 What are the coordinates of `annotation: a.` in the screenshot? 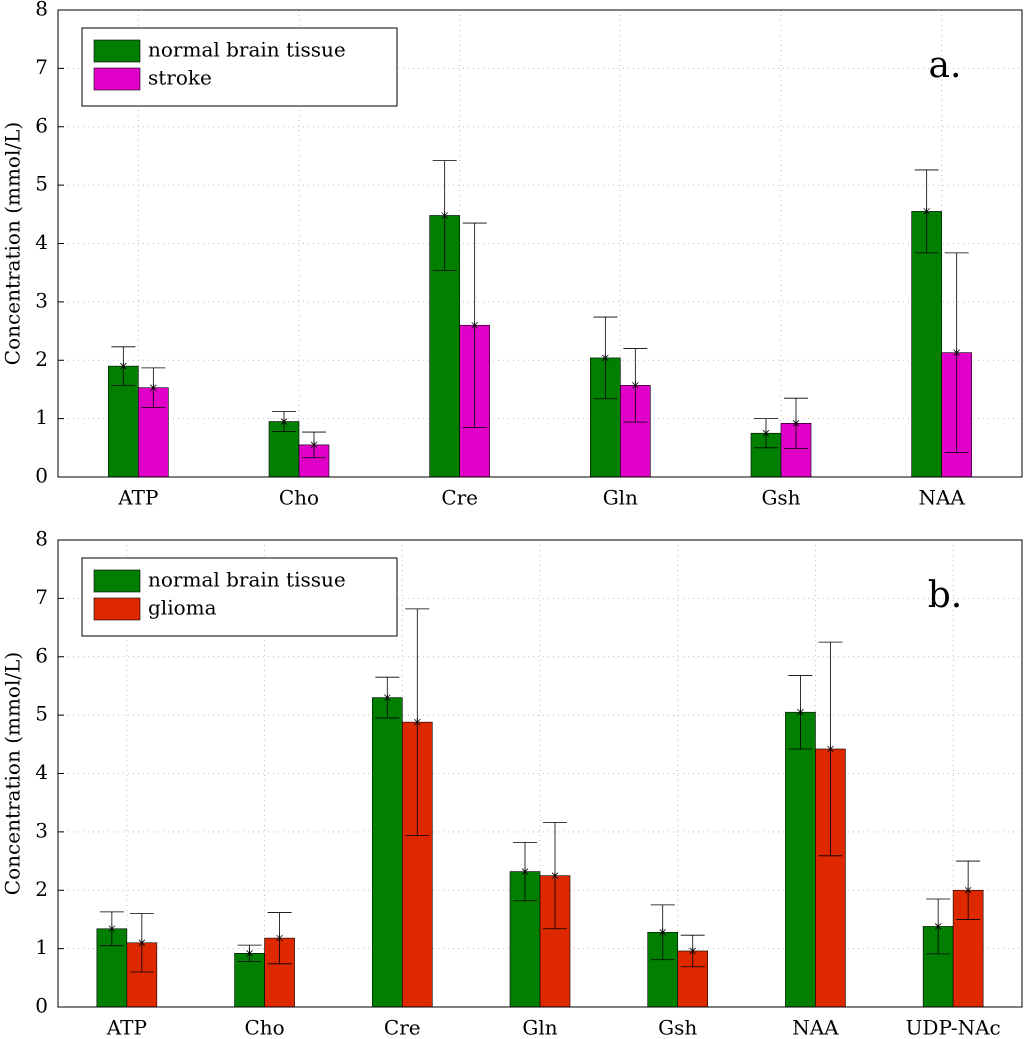 It's located at (945, 65).